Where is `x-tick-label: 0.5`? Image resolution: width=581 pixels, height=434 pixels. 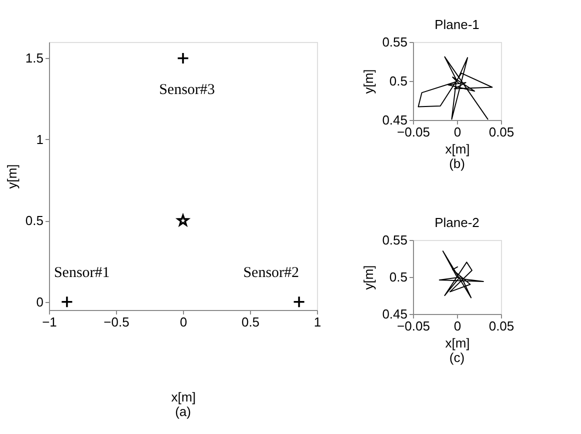 x-tick-label: 0.5 is located at coordinates (250, 322).